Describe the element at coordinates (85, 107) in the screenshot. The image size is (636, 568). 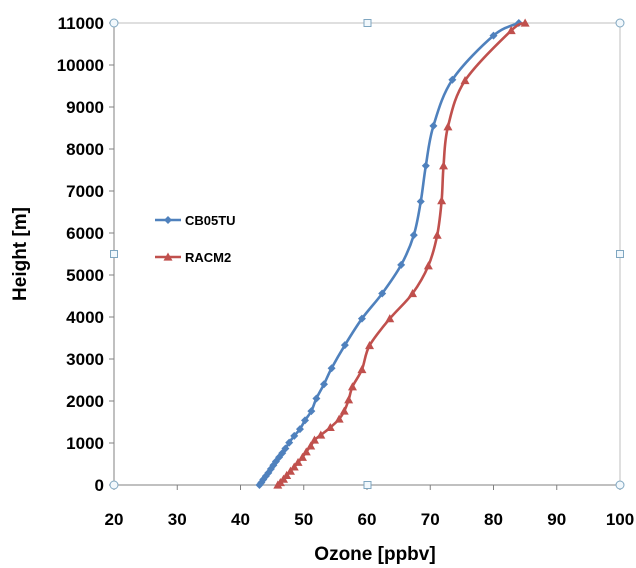
I see `y-tick-label: 9000` at that location.